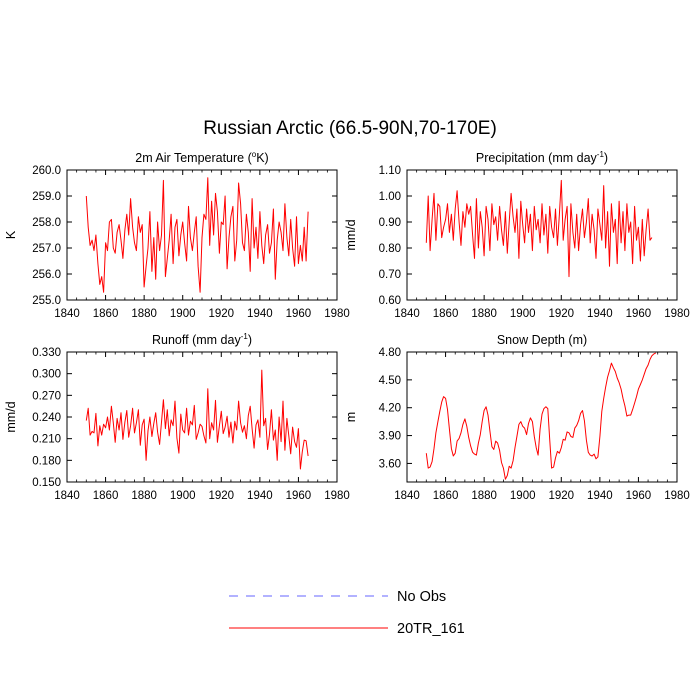 This screenshot has height=700, width=700. What do you see at coordinates (390, 464) in the screenshot?
I see `y-tick-label: 3.60` at bounding box center [390, 464].